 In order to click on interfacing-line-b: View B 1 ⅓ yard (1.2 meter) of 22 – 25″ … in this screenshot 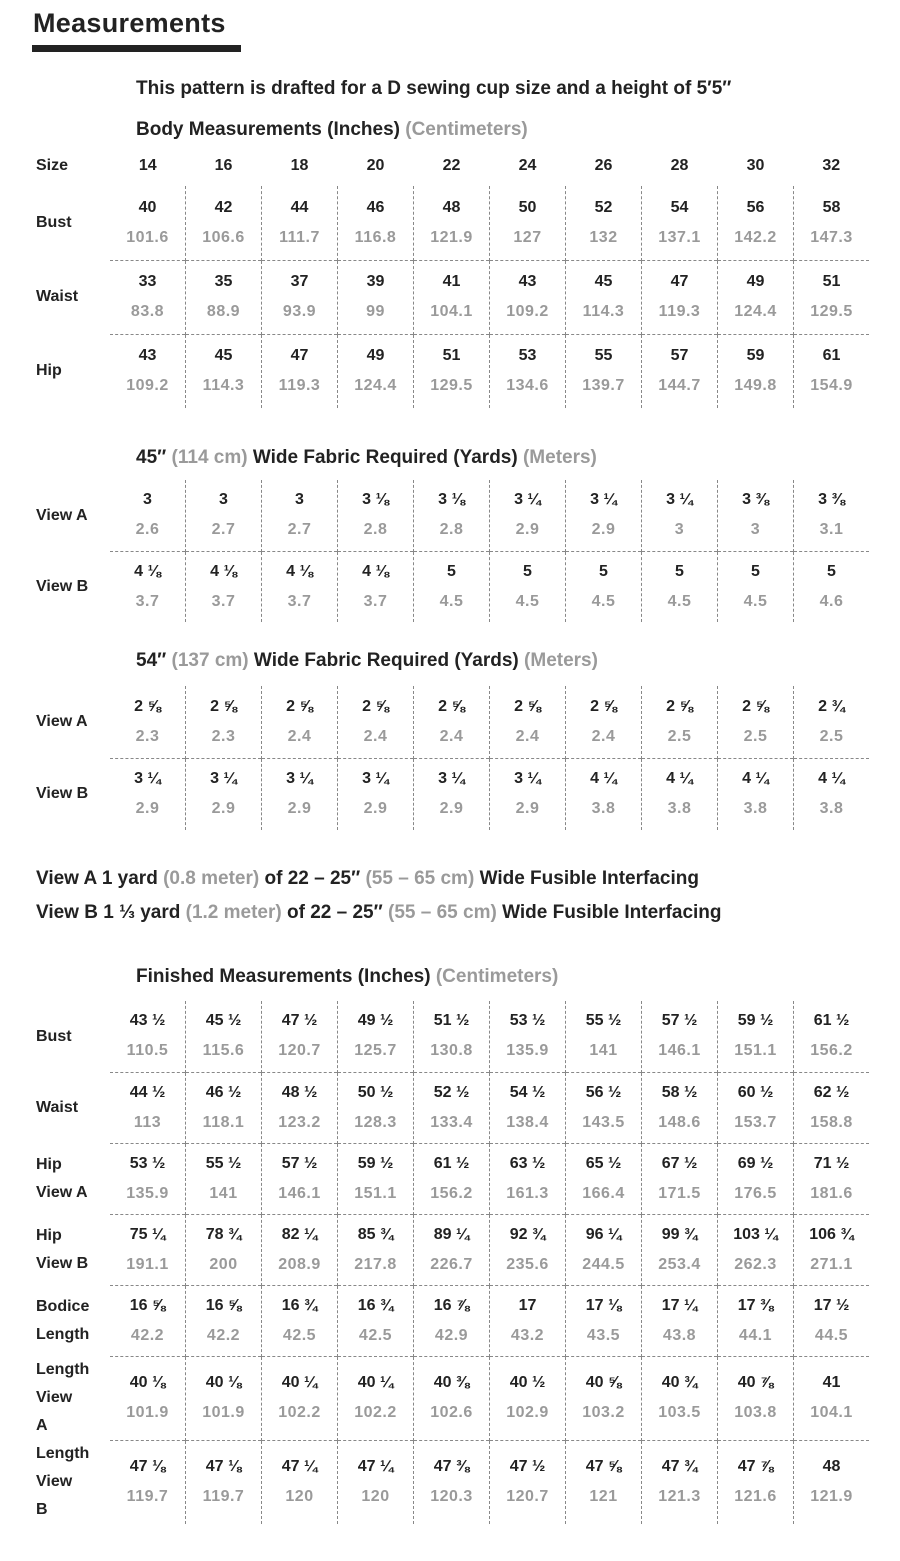, I will do `click(379, 913)`.